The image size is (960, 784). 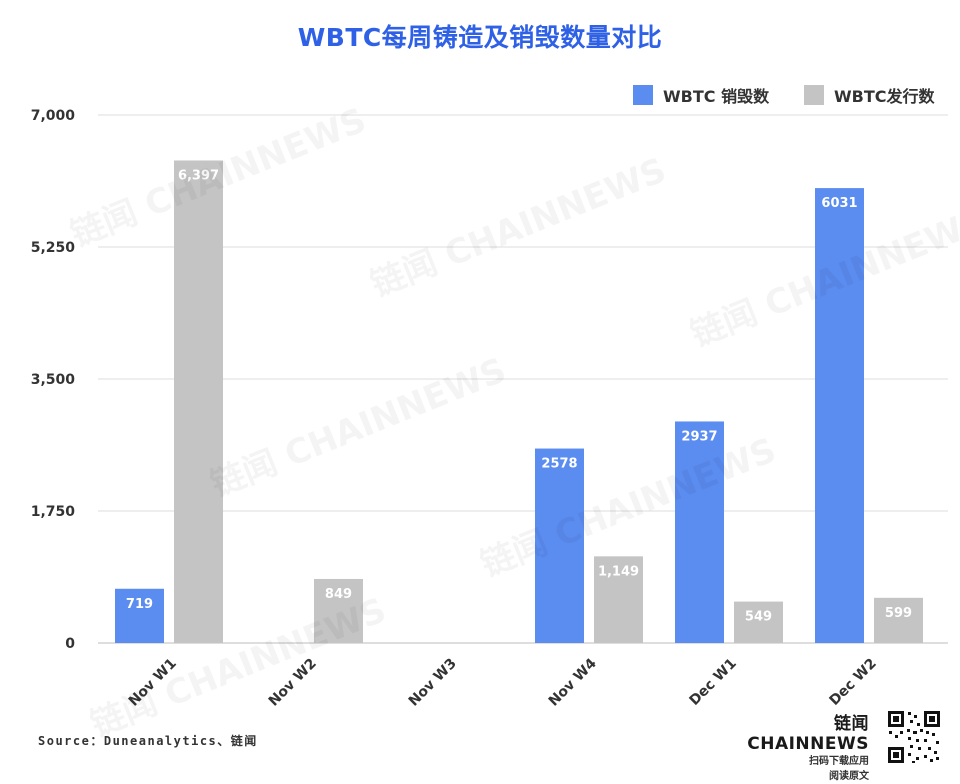 What do you see at coordinates (808, 734) in the screenshot?
I see `brand-name: 链闻 CHAINNEWS` at bounding box center [808, 734].